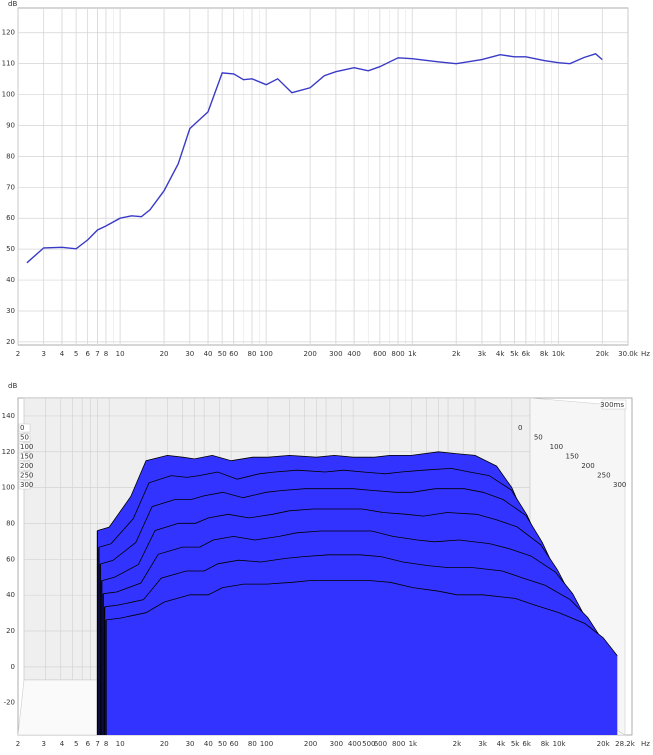 Image resolution: width=653 pixels, height=755 pixels. Describe the element at coordinates (9, 703) in the screenshot. I see `y-tick-label: -20` at that location.